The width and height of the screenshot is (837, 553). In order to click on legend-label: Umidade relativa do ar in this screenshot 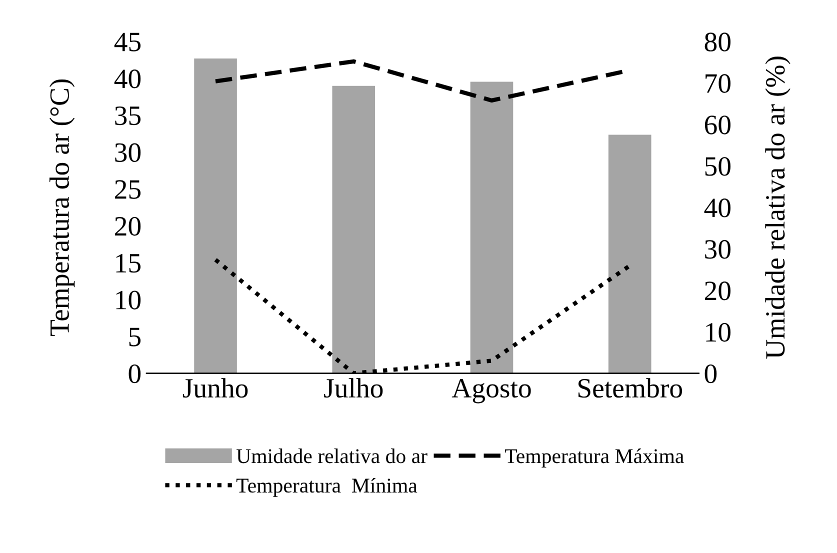, I will do `click(332, 456)`.